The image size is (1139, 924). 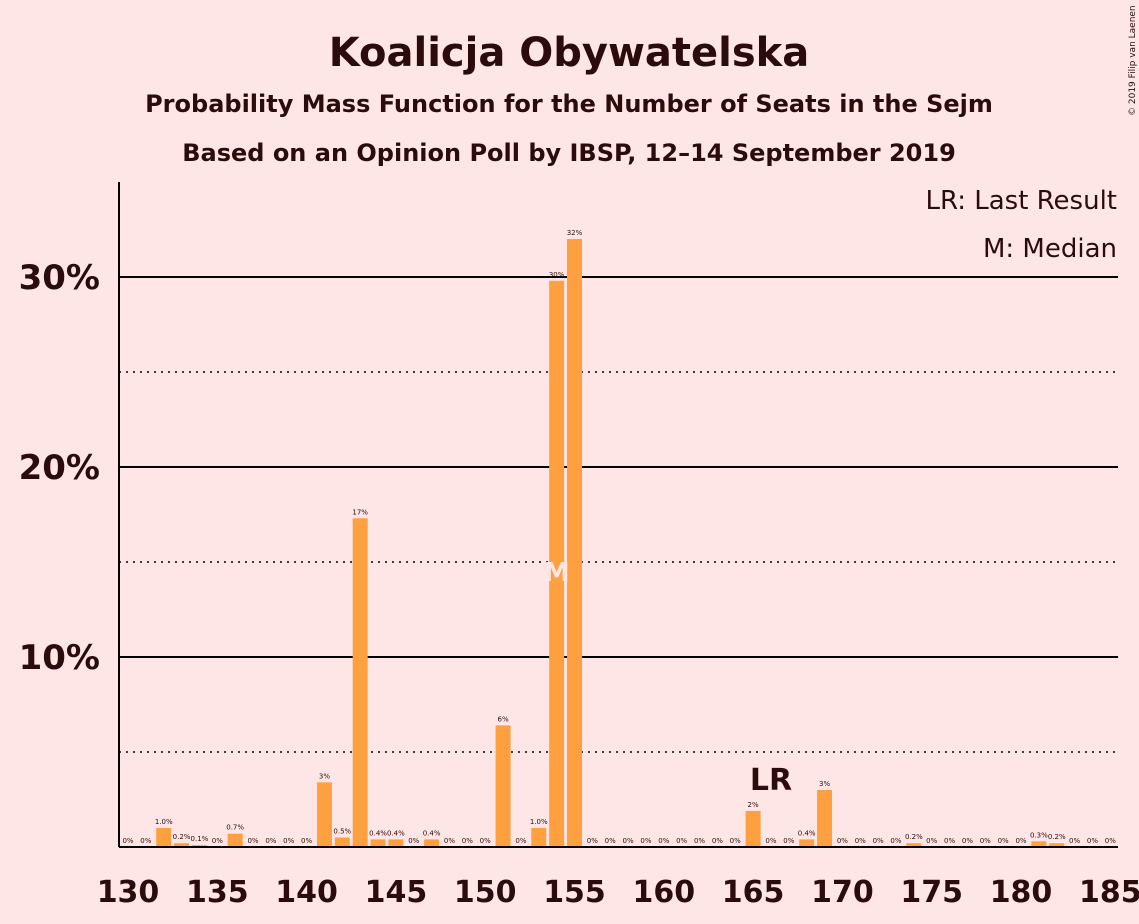 What do you see at coordinates (520, 841) in the screenshot?
I see `bar-label-152: 0%` at bounding box center [520, 841].